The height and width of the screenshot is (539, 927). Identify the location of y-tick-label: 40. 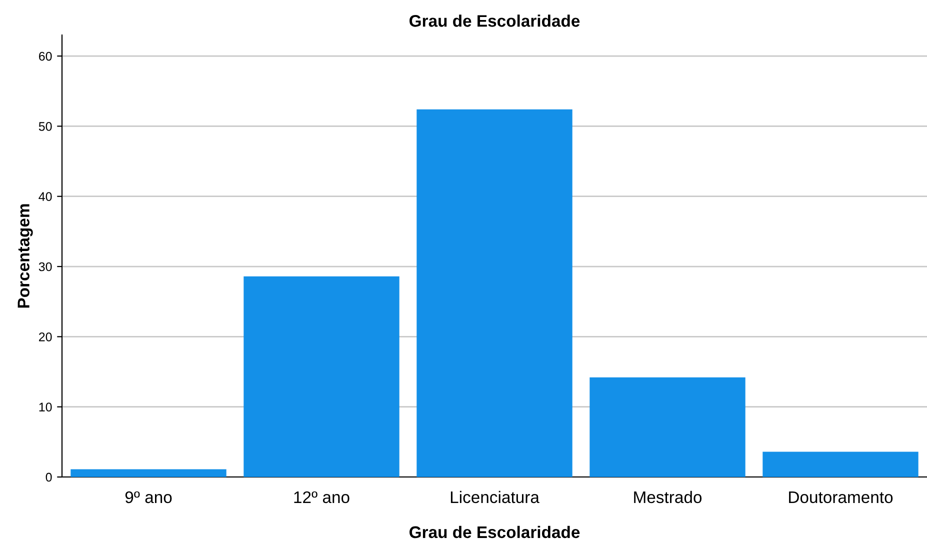
(45, 197).